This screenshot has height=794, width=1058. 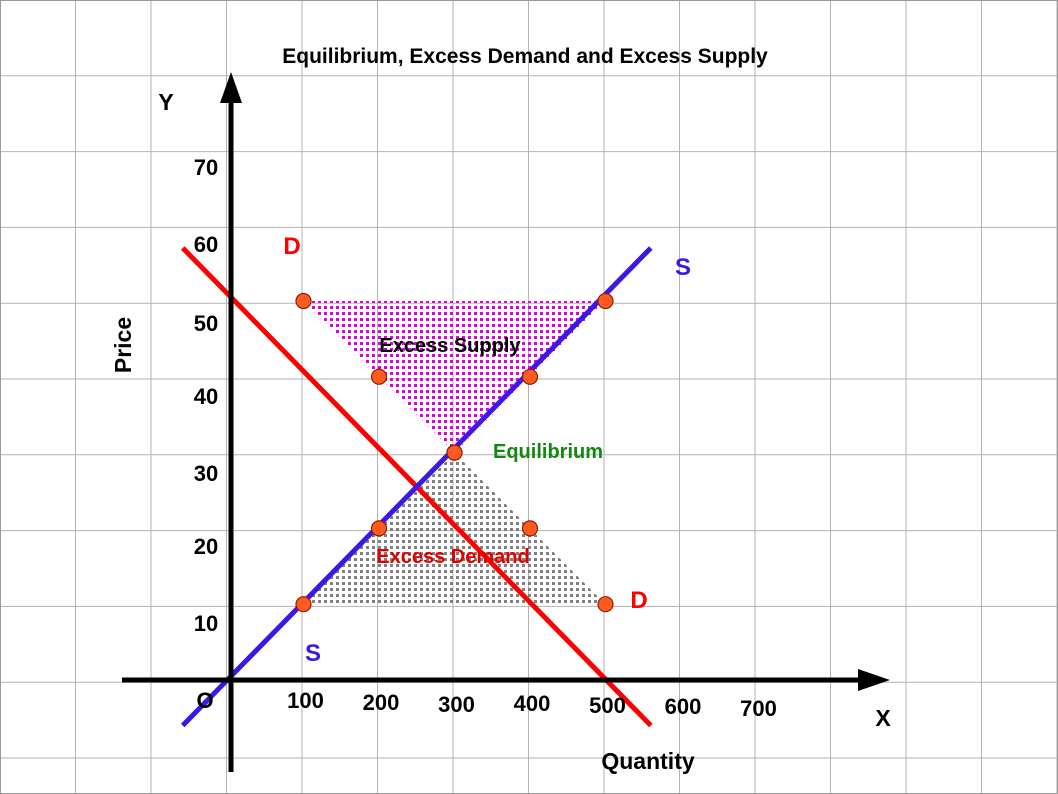 I want to click on y-tick-label: 10, so click(x=206, y=623).